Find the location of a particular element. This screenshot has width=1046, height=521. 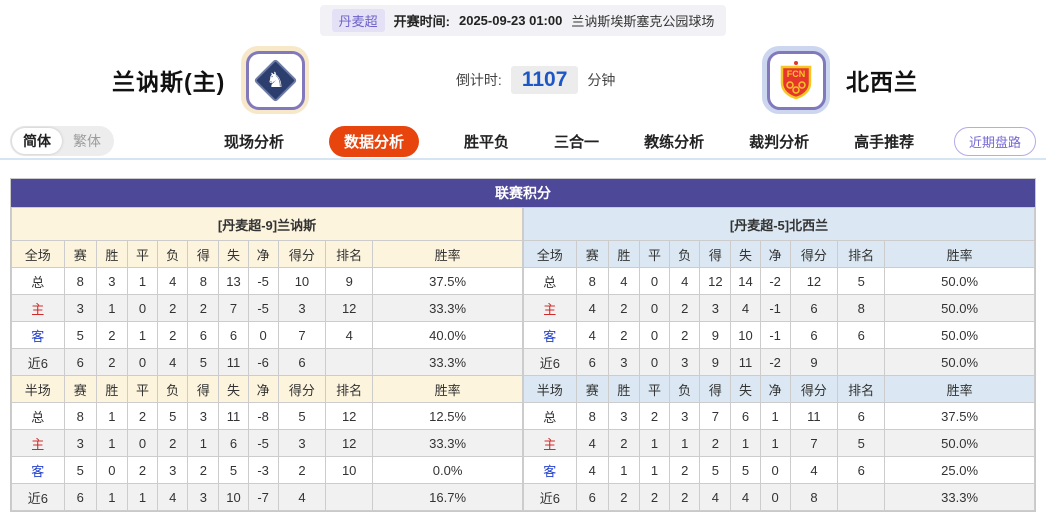

home-team: 兰讷斯(主) ♞ is located at coordinates (211, 80).